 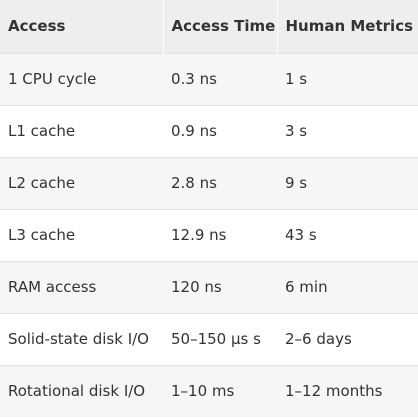 I want to click on cell-access-time: 0.3 ns, so click(x=194, y=79).